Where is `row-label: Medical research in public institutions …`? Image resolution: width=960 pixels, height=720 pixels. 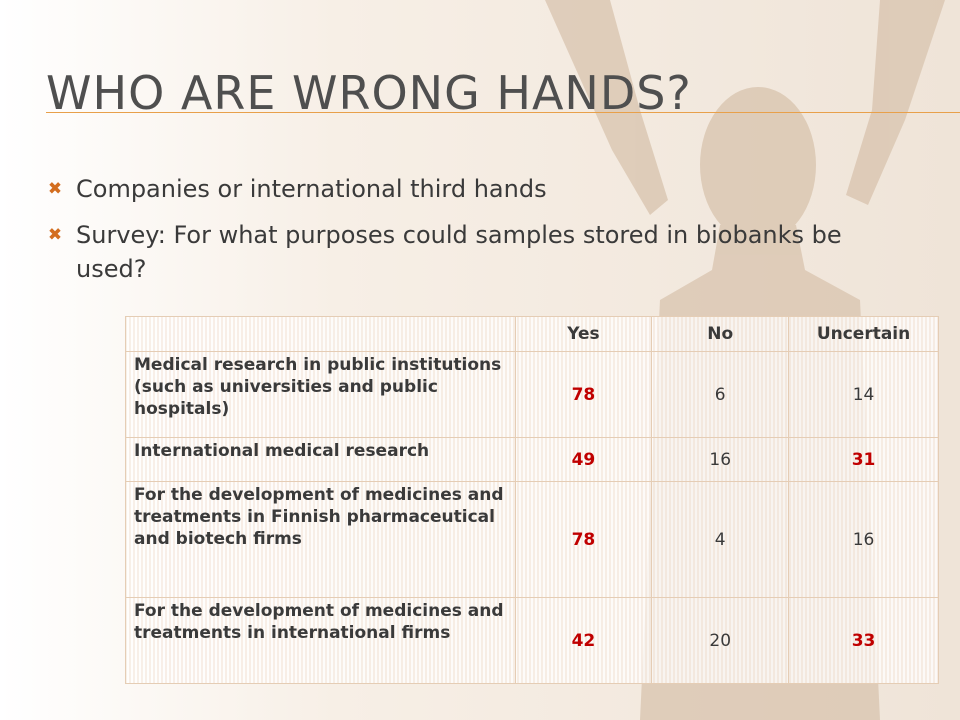
row-label: Medical research in public institutions … is located at coordinates (320, 394).